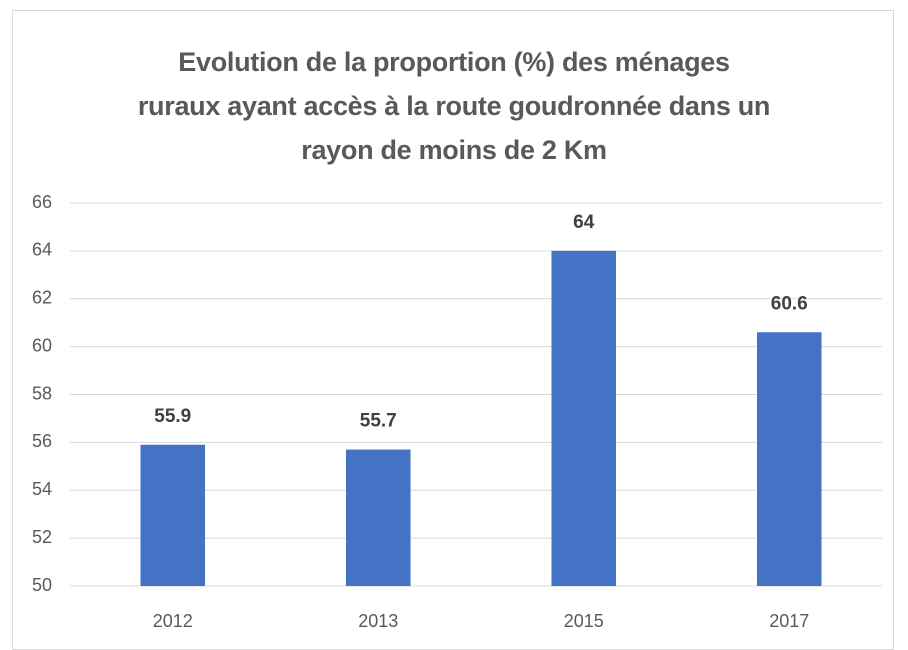 The width and height of the screenshot is (908, 650). Describe the element at coordinates (173, 621) in the screenshot. I see `x-tick-label: 2012` at that location.